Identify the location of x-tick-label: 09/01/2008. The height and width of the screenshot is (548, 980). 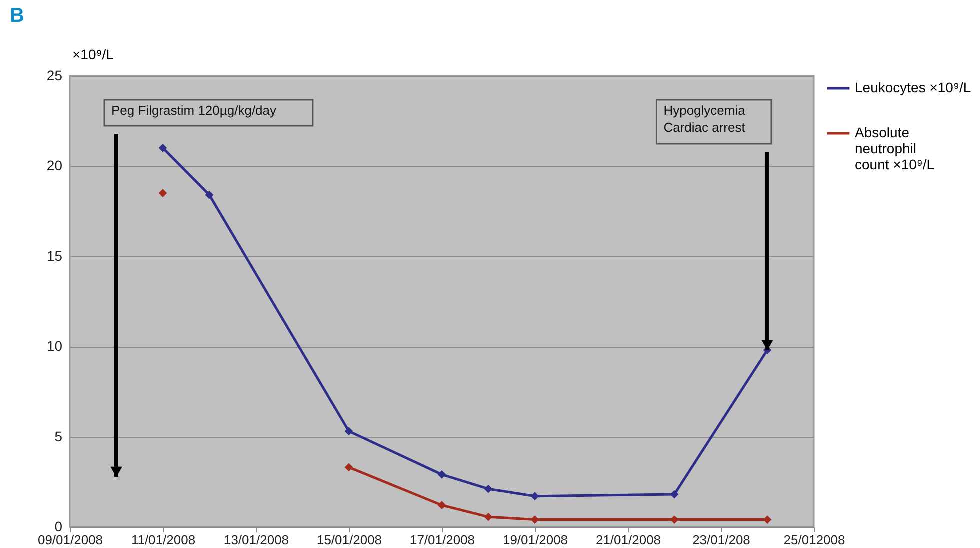
(71, 540).